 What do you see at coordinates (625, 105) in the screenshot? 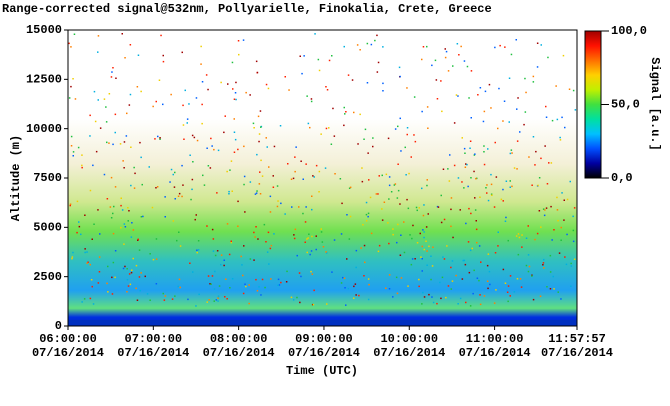
I see `colorbar-tick-label: 50,0` at bounding box center [625, 105].